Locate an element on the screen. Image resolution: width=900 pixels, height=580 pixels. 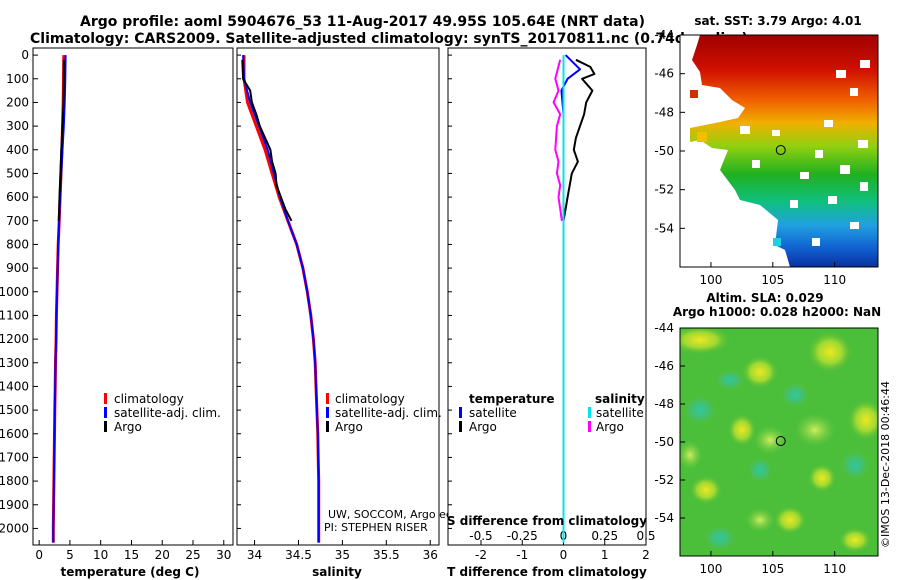
depth-tick-label: 400 is located at coordinates (17, 150).